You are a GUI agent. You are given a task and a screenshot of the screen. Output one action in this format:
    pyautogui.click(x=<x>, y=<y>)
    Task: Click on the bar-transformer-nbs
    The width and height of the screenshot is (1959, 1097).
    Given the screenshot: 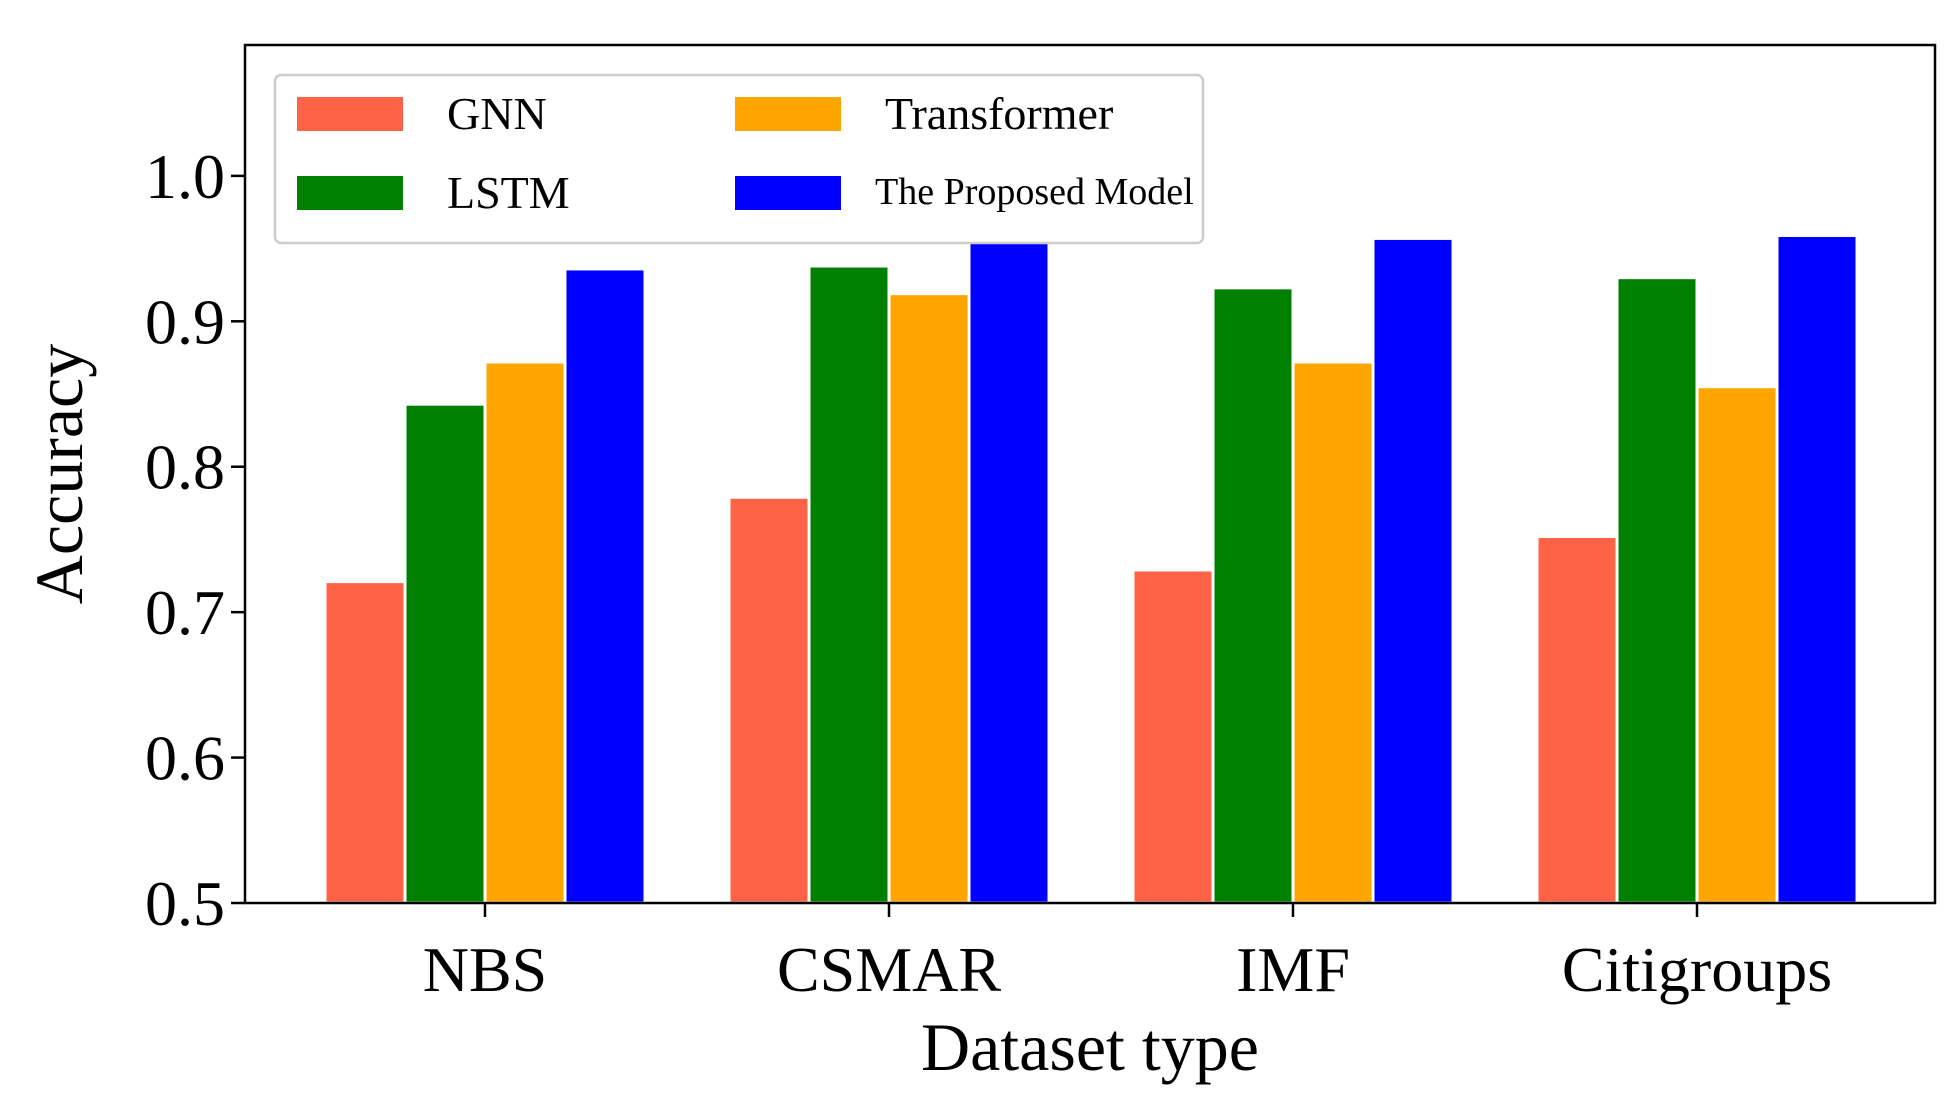 What is the action you would take?
    pyautogui.click(x=525, y=632)
    